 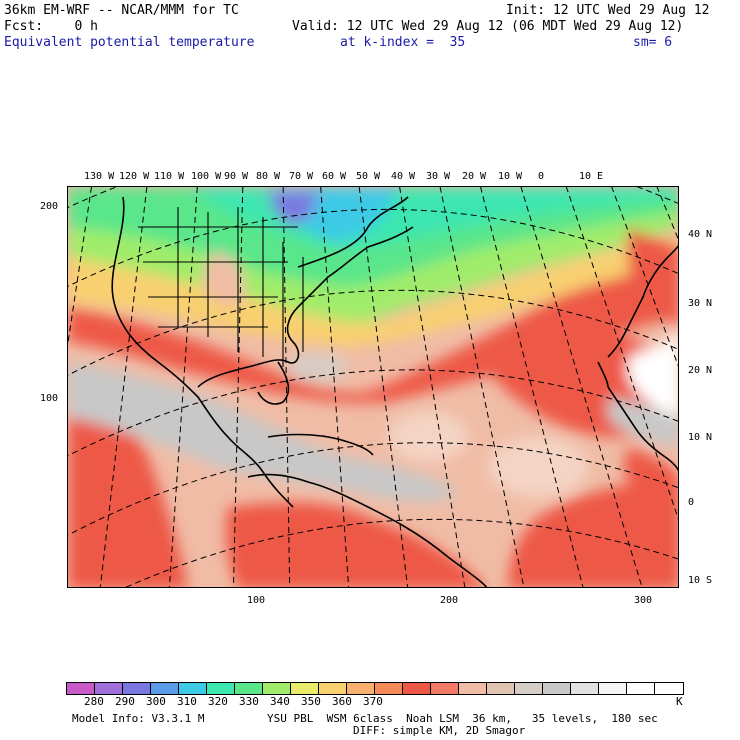 What do you see at coordinates (99, 176) in the screenshot?
I see `longitude-label: 130 W` at bounding box center [99, 176].